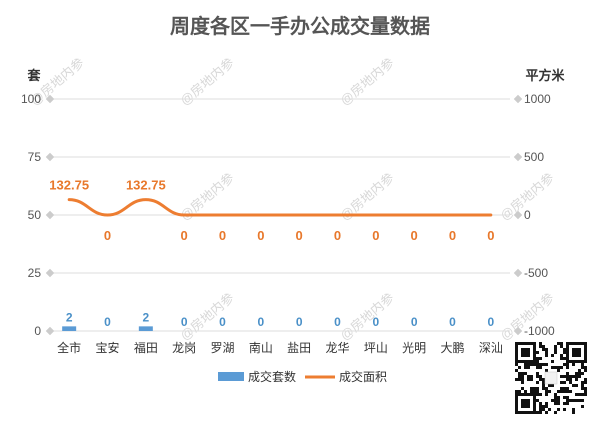 Image resolution: width=600 pixels, height=421 pixels. What do you see at coordinates (231, 376) in the screenshot?
I see `legend-bar-swatch` at bounding box center [231, 376].